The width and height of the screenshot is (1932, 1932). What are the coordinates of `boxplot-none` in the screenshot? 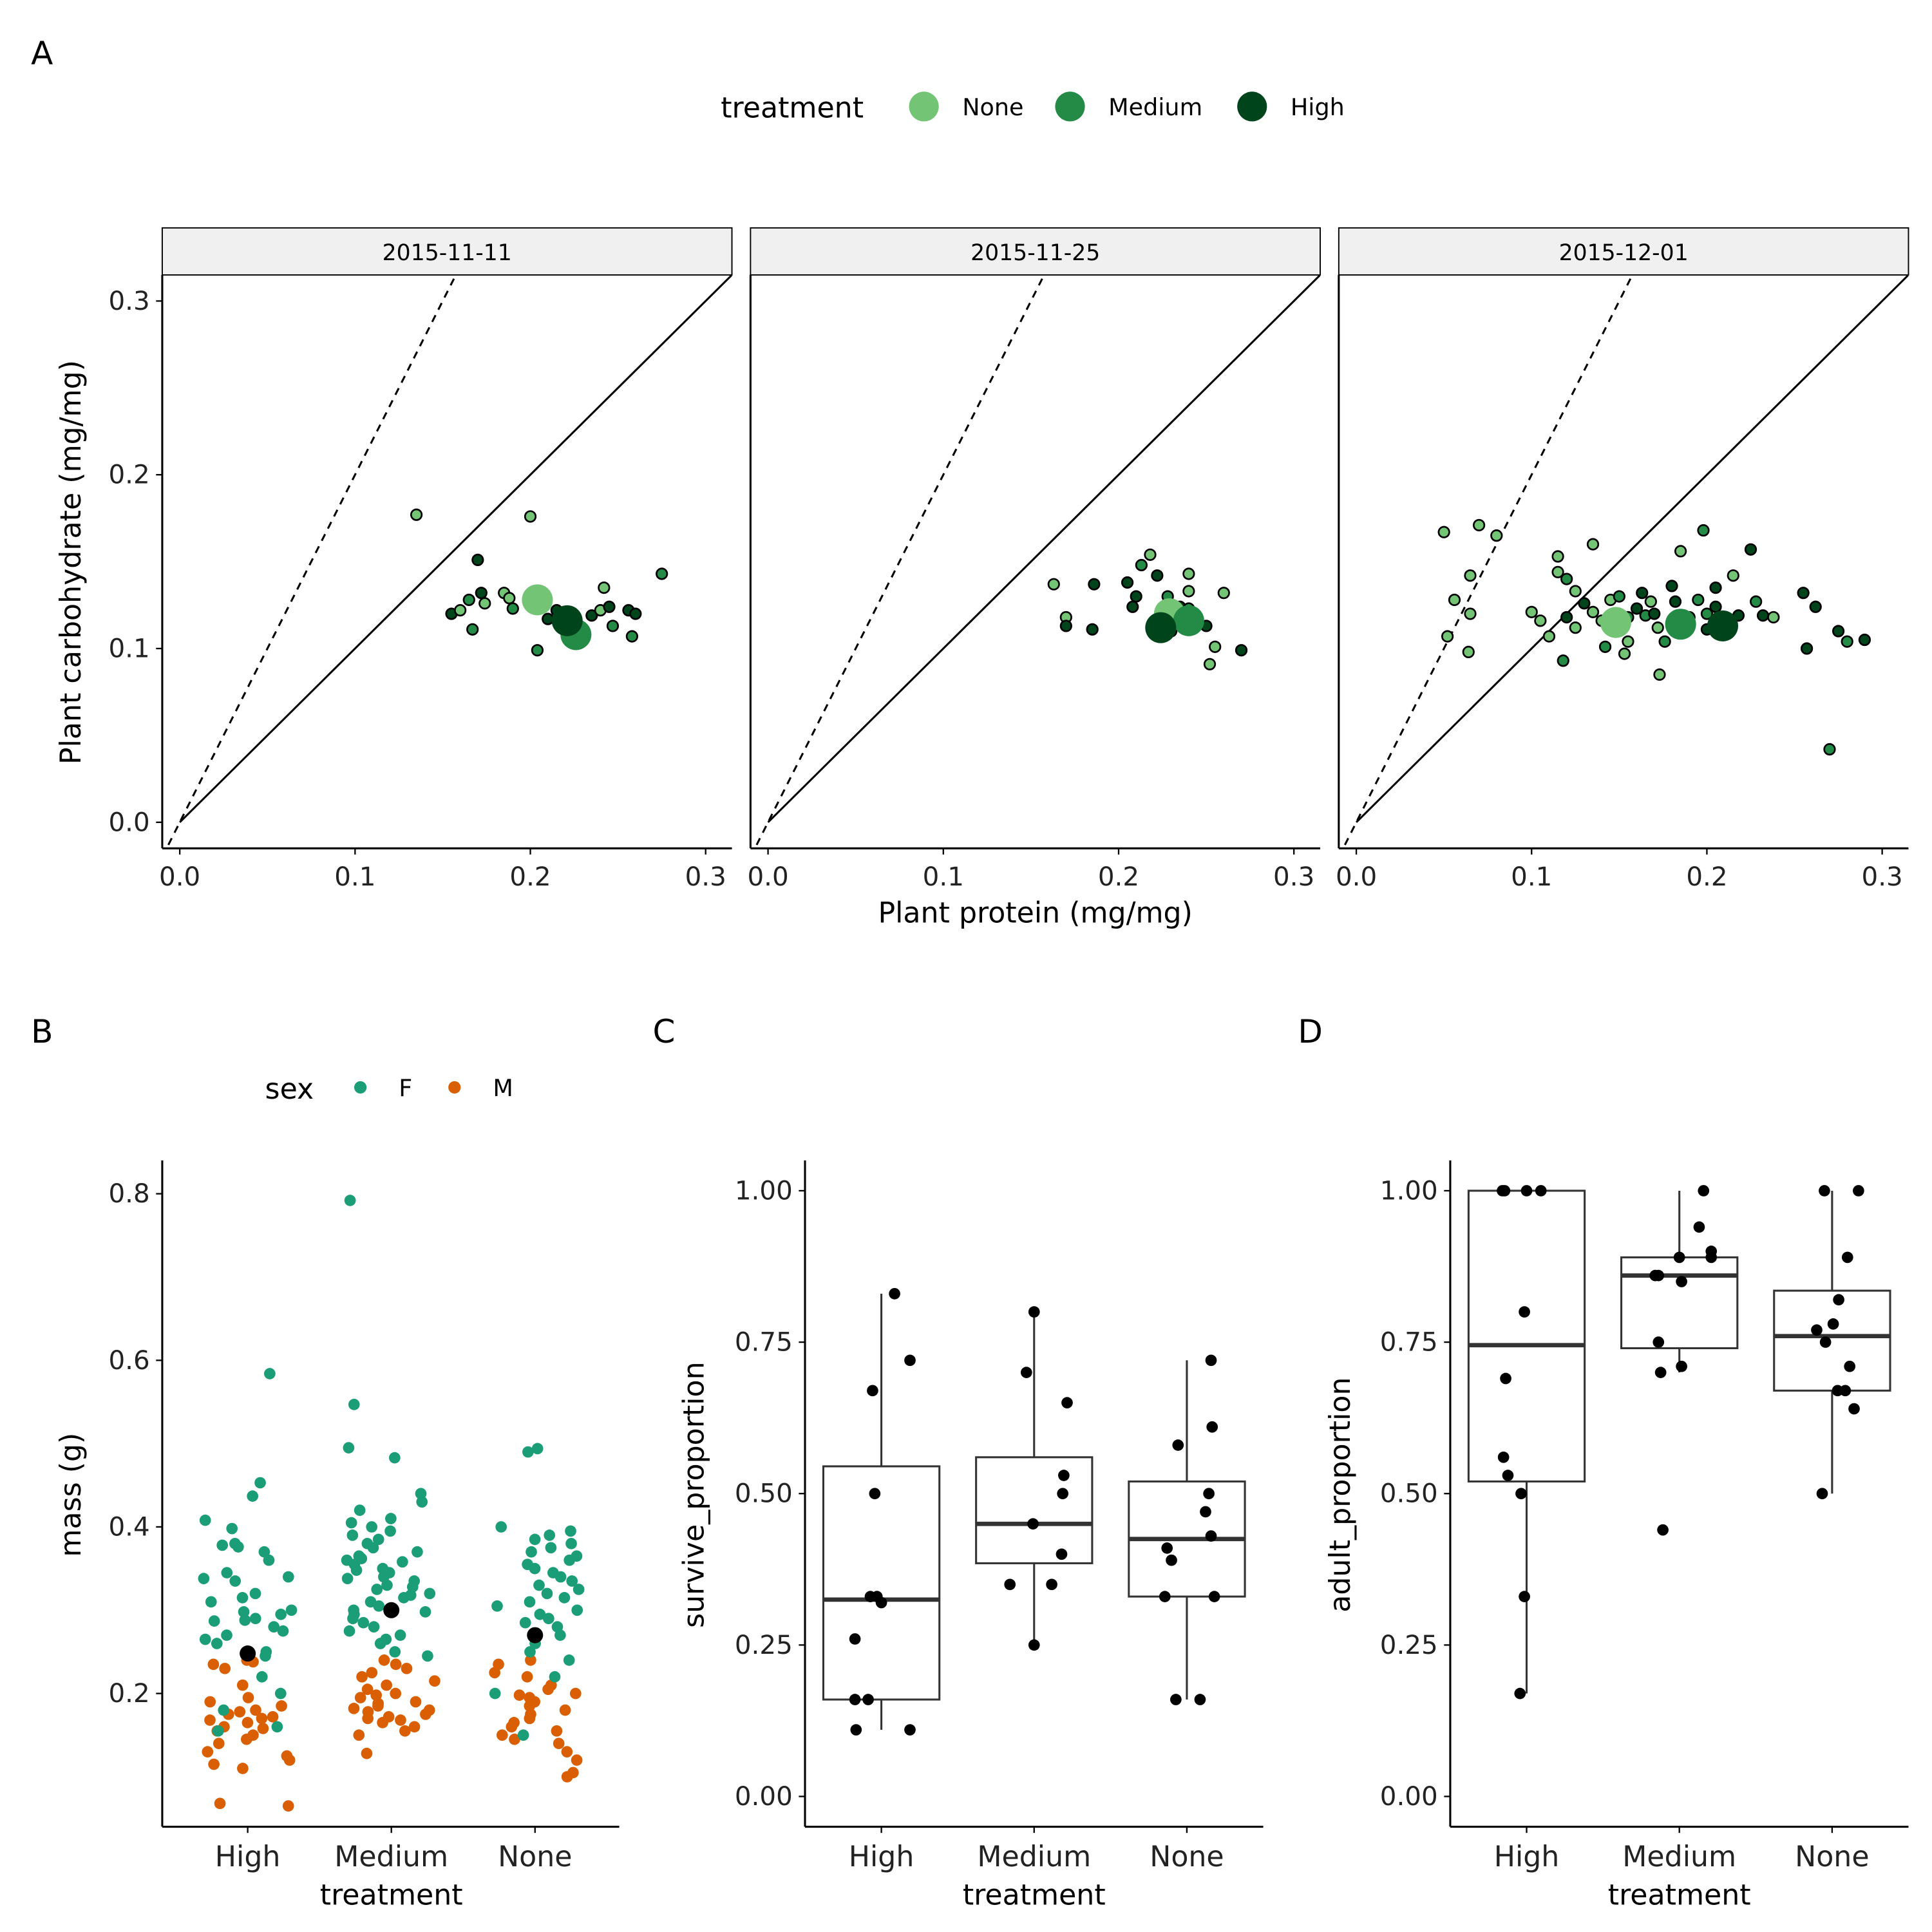 It's located at (1187, 1530).